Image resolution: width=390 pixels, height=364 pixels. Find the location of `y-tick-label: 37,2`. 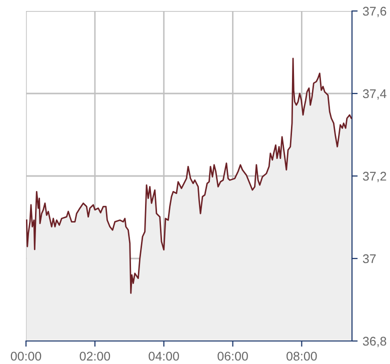

y-tick-label: 37,2 is located at coordinates (374, 177).